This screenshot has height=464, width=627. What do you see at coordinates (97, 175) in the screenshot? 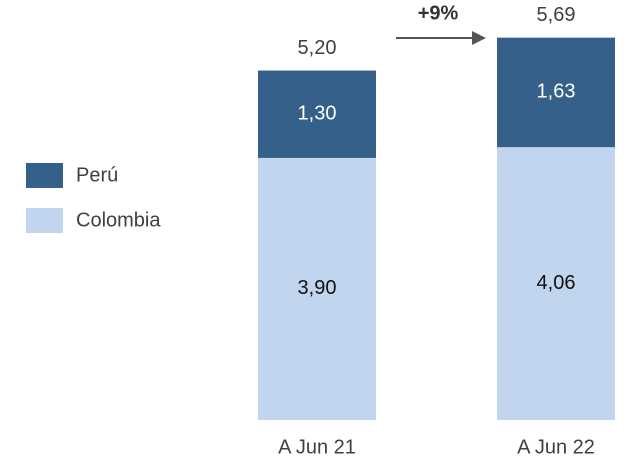
I see `legend-label: Perú` at bounding box center [97, 175].